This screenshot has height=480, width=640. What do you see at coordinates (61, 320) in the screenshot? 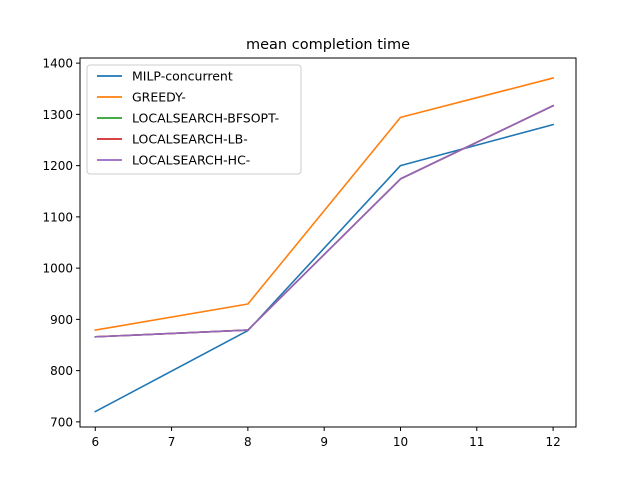
I see `y-tick-label: 900` at bounding box center [61, 320].